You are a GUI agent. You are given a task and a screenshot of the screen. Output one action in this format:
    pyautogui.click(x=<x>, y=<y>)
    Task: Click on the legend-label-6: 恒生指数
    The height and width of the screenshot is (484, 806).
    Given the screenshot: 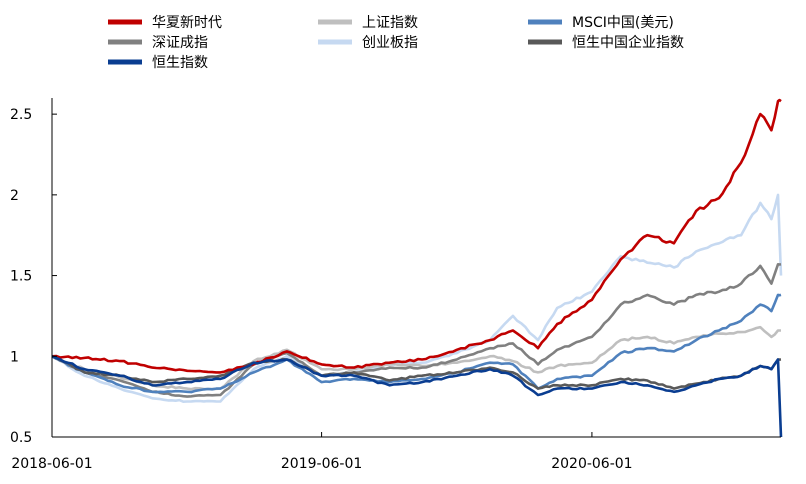 What is the action you would take?
    pyautogui.click(x=180, y=63)
    